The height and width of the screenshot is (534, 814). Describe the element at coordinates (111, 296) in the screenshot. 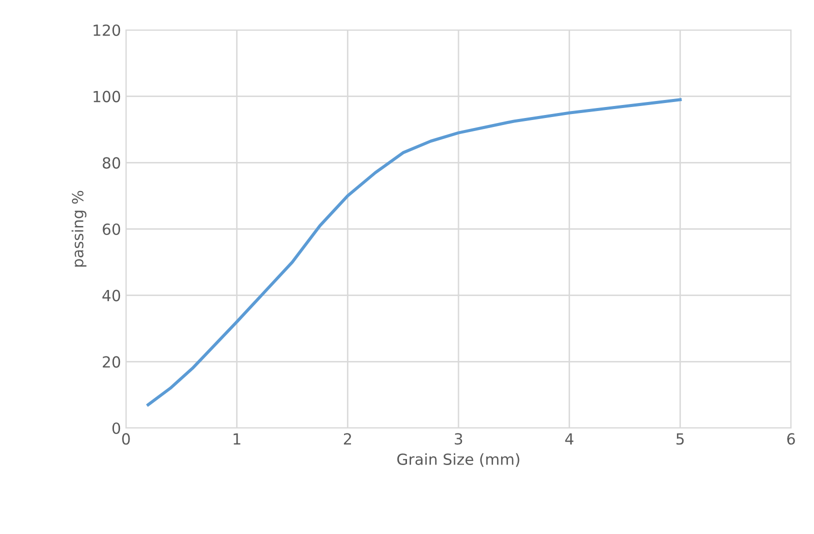

I see `y-tick-label: 40` at that location.